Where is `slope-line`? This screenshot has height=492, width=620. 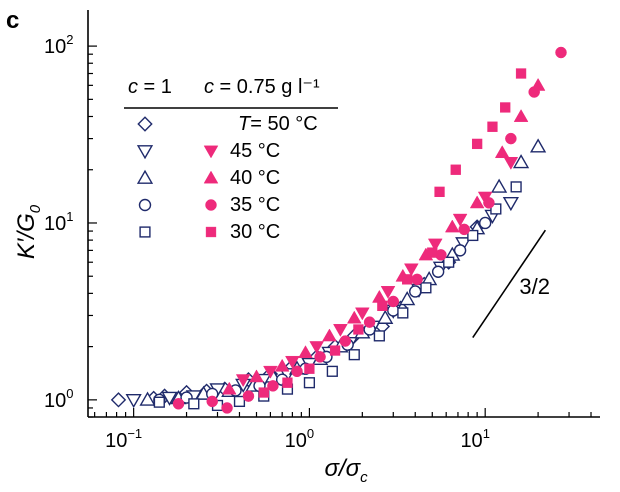 slope-line is located at coordinates (509, 284).